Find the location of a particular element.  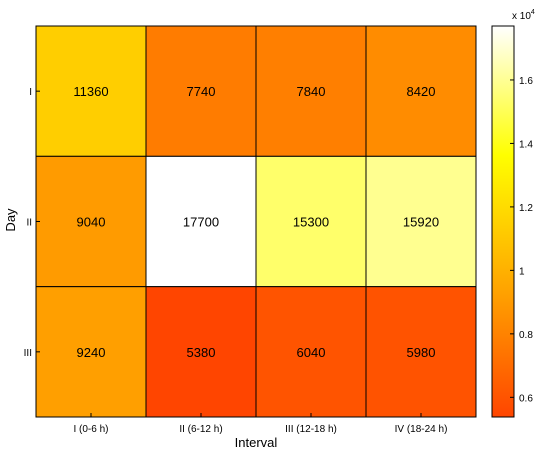

cell-value-label: 7840 is located at coordinates (311, 91).